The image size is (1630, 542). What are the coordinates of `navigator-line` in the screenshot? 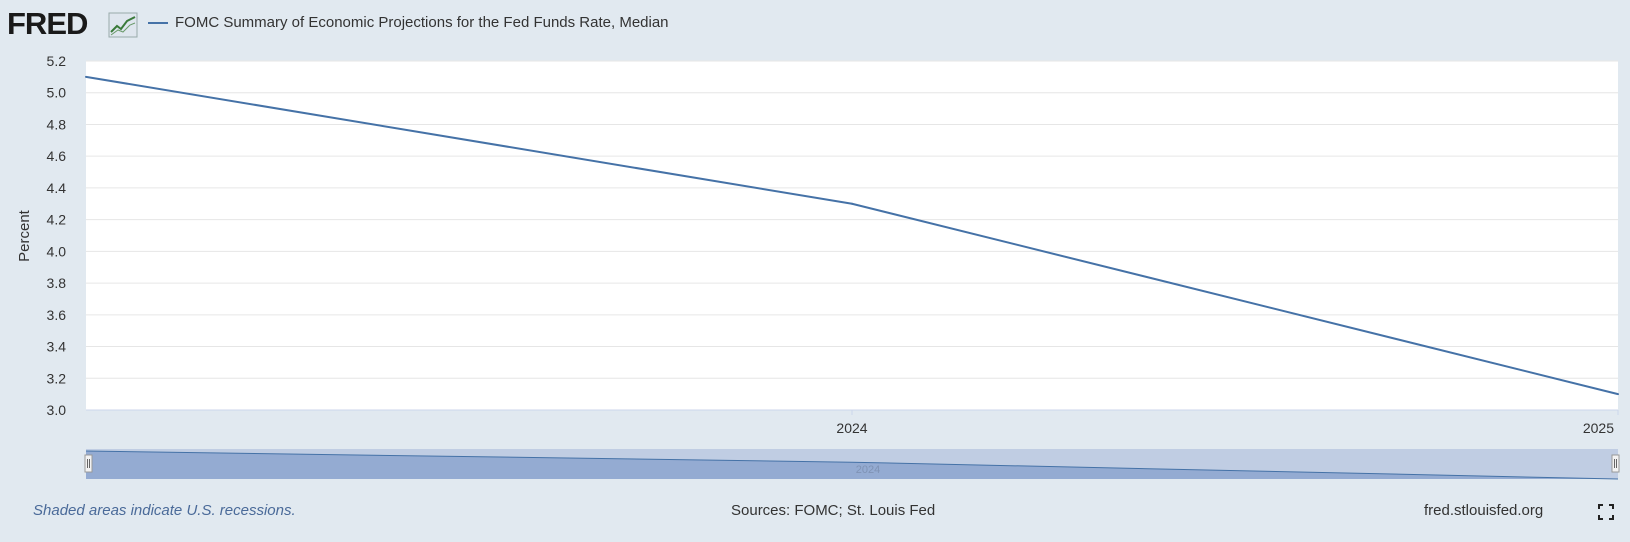 It's located at (852, 465).